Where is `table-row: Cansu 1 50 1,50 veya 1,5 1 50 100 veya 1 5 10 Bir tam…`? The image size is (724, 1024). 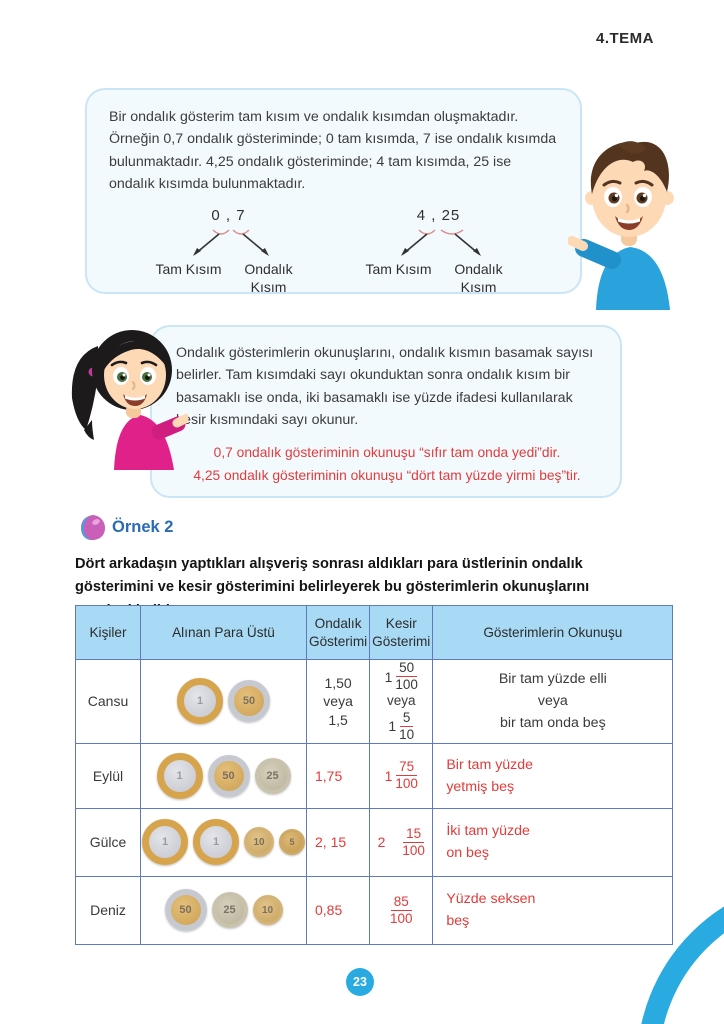 table-row: Cansu 1 50 1,50 veya 1,5 1 50 100 veya 1 5 10 Bir tam… is located at coordinates (374, 701).